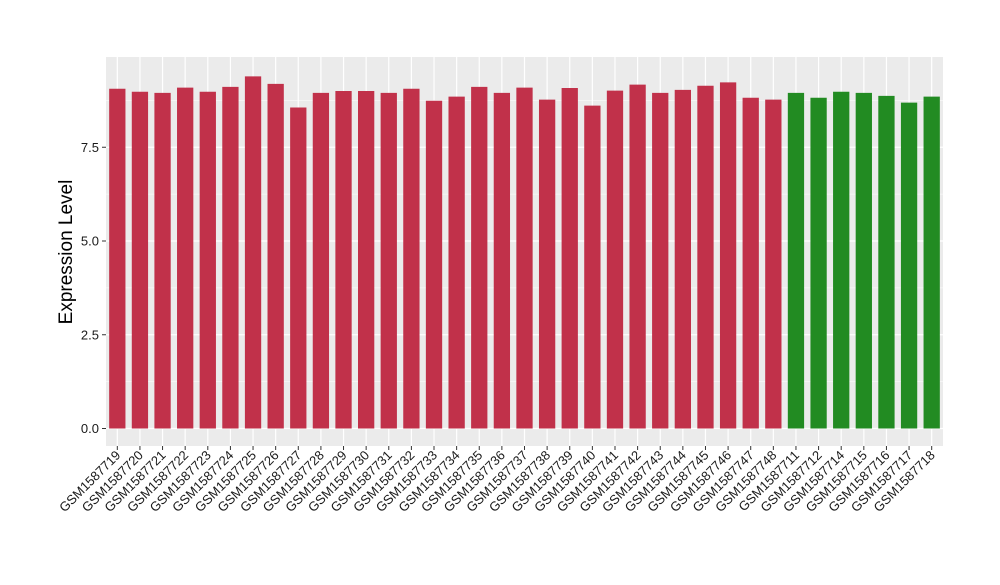 This screenshot has height=585, width=1000. I want to click on bar-GSM1587718, so click(931, 262).